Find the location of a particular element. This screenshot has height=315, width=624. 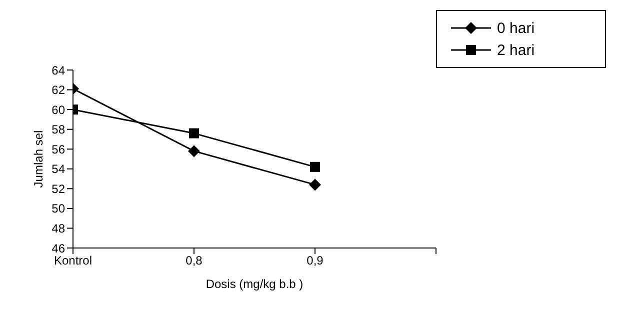

y-tick-label: 56 is located at coordinates (59, 149).